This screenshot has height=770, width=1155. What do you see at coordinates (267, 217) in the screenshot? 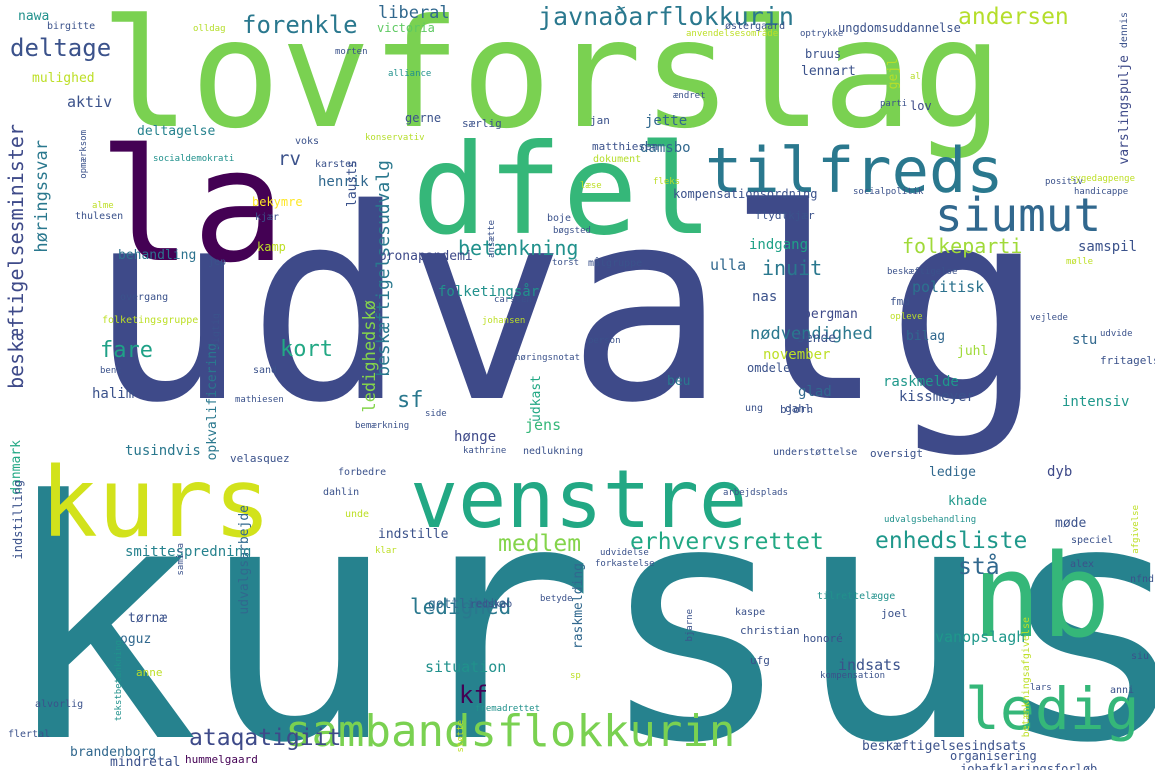
I see `word-kjær: kjær` at bounding box center [267, 217].